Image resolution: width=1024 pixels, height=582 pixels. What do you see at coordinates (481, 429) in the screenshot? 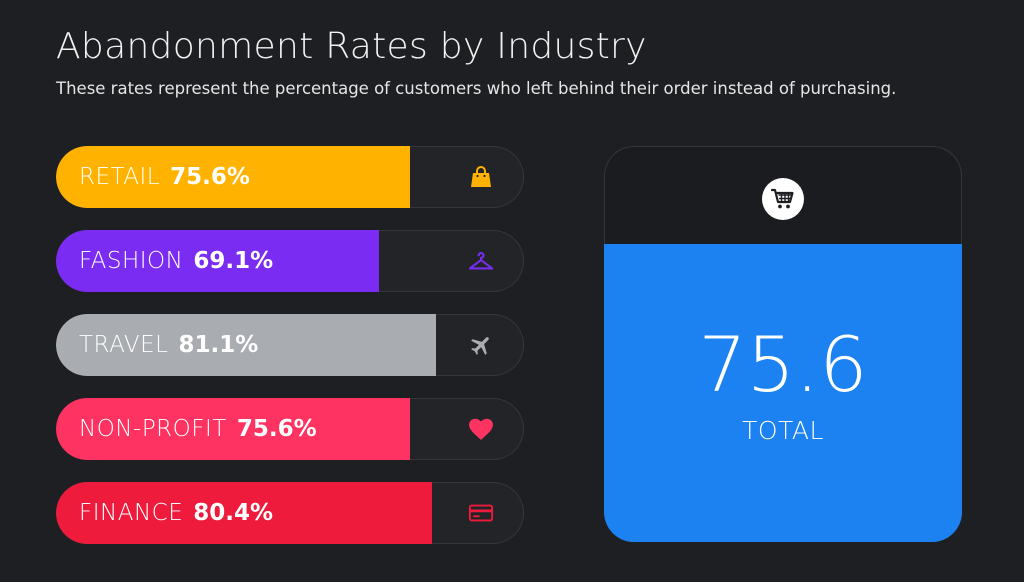
I see `heart-icon` at bounding box center [481, 429].